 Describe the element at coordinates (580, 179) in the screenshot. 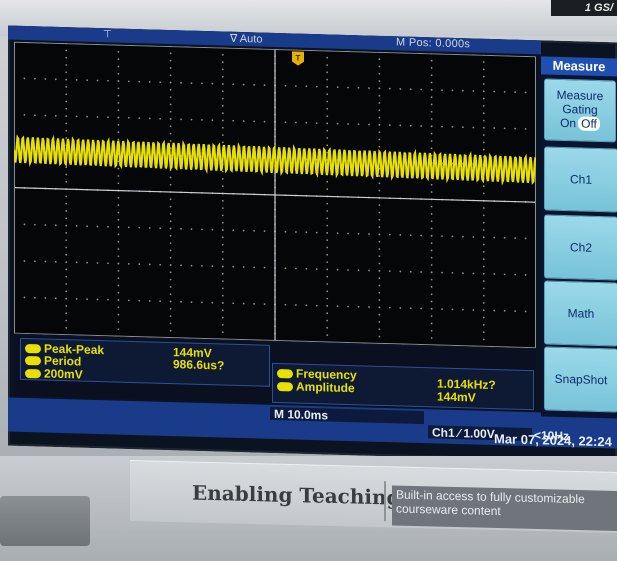

I see `ch1-button: Ch1` at that location.